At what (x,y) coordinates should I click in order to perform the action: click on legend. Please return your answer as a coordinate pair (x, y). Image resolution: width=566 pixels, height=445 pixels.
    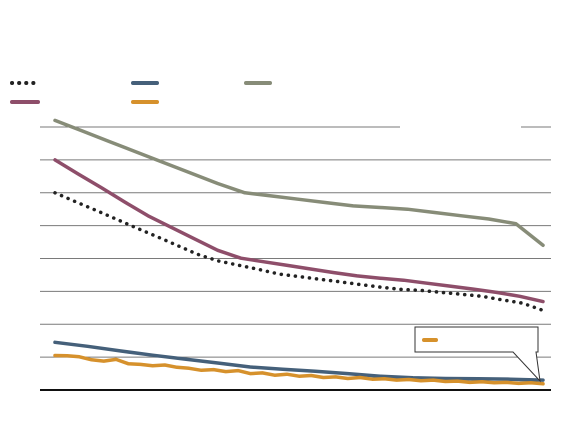
    Looking at the image, I should click on (141, 92).